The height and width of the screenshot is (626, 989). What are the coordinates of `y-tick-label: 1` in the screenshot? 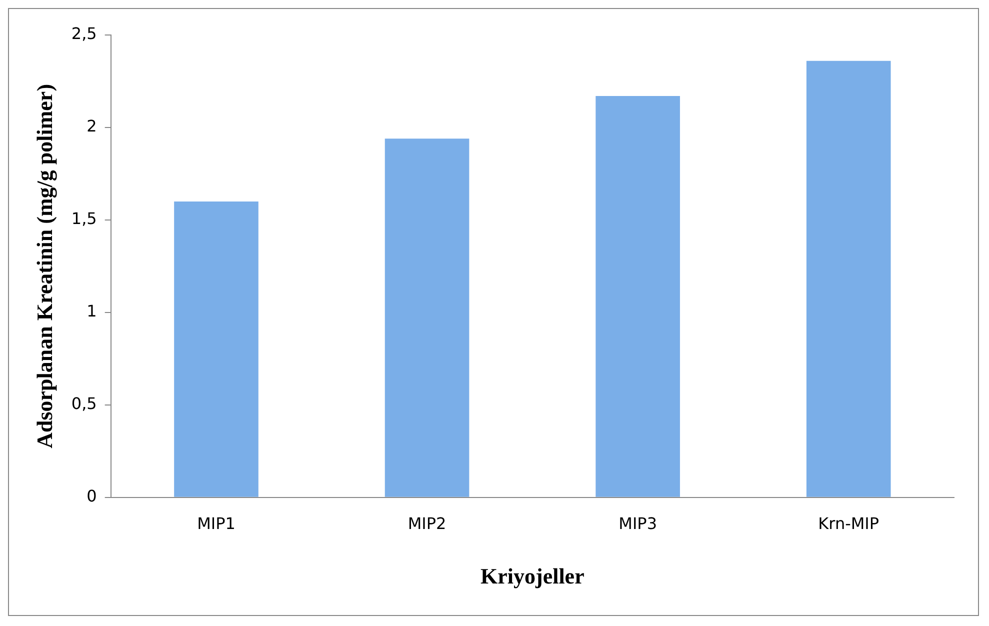 It's located at (91, 311).